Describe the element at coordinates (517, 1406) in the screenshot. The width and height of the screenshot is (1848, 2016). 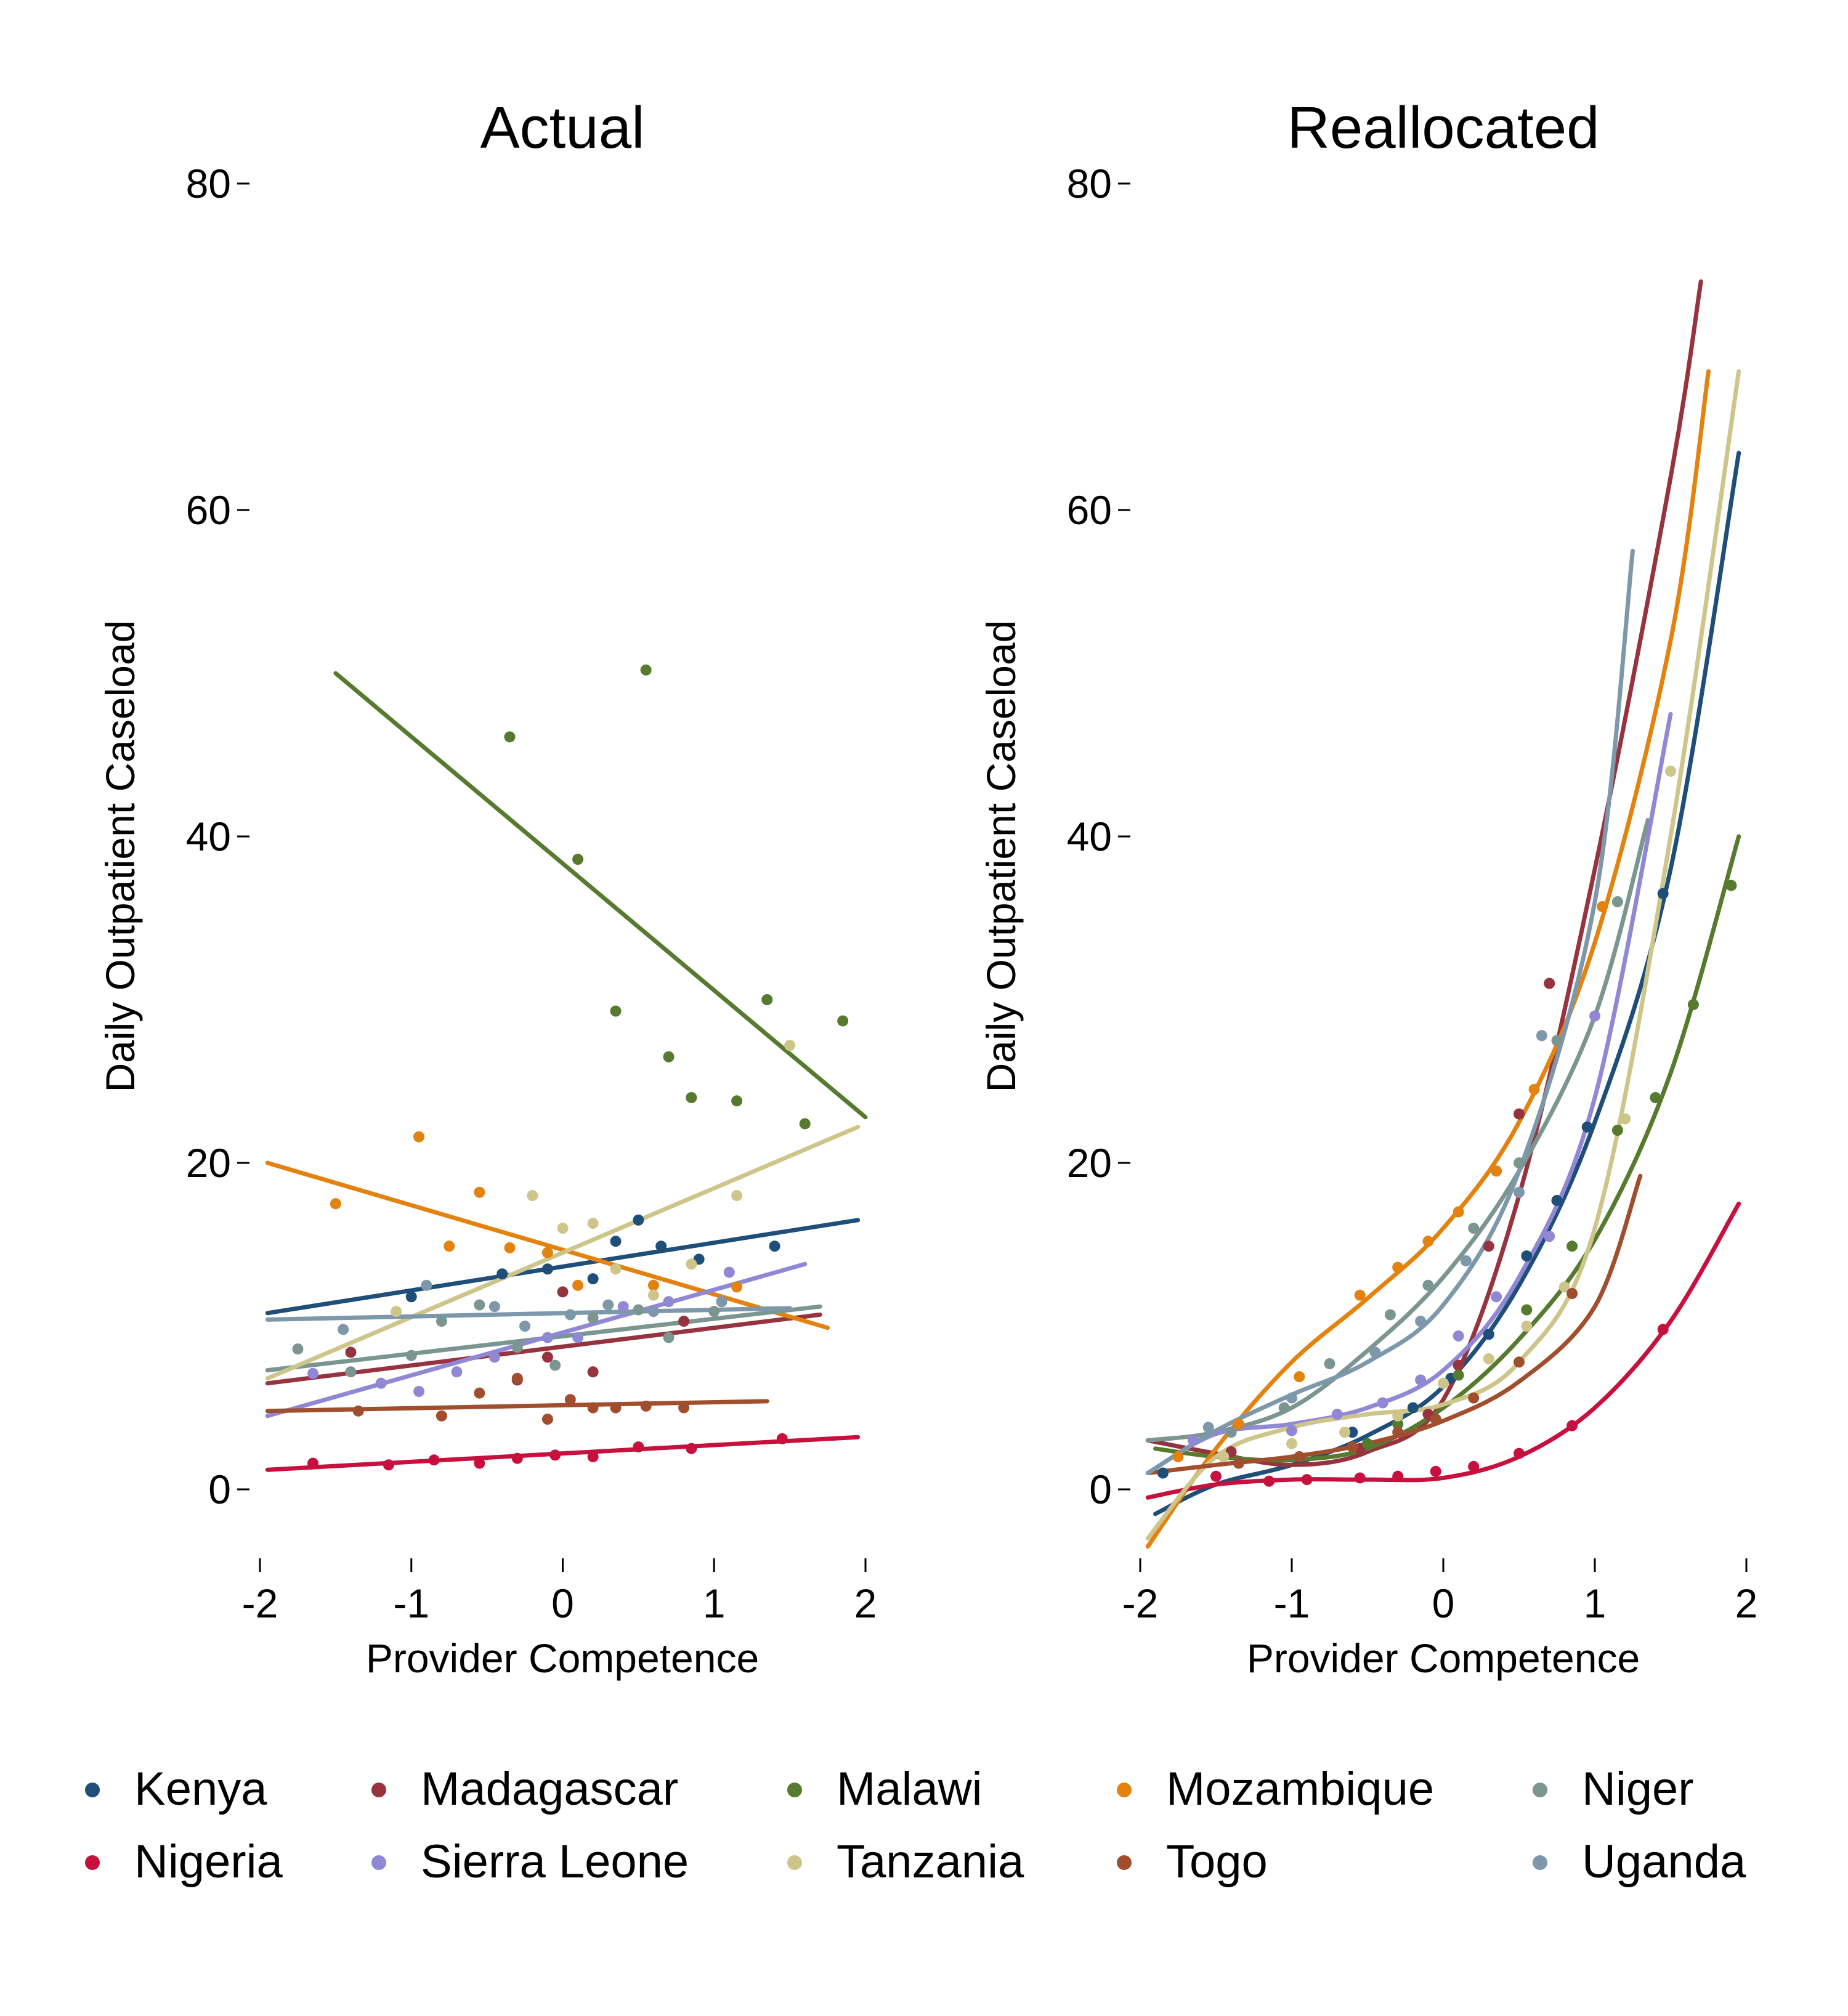
I see `fit-line-togo` at that location.